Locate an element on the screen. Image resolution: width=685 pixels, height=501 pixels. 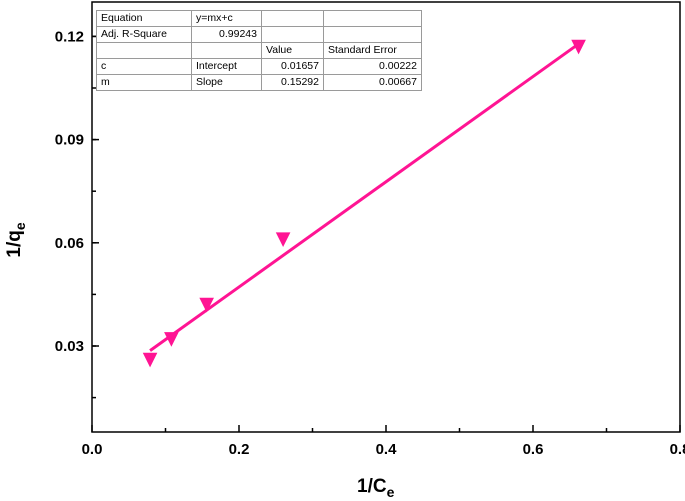
x-axis-ticks: 0.0 0.2 0.4 0.6 0.8 is located at coordinates (383, 441).